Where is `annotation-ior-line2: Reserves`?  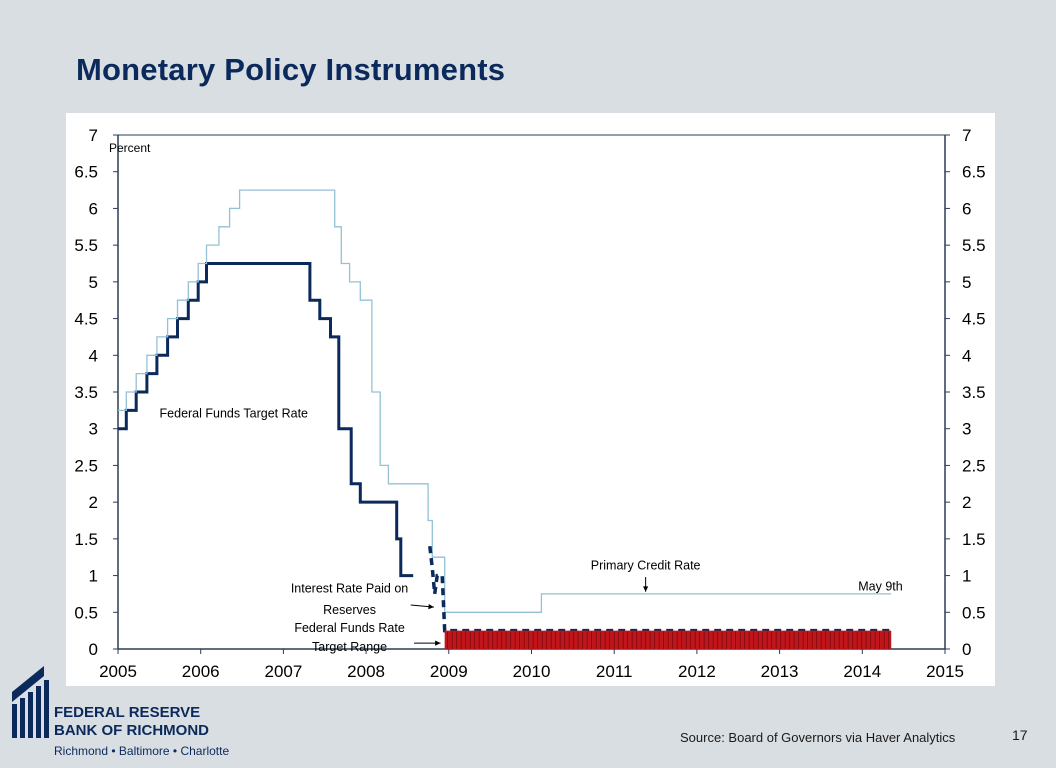
annotation-ior-line2: Reserves is located at coordinates (349, 610).